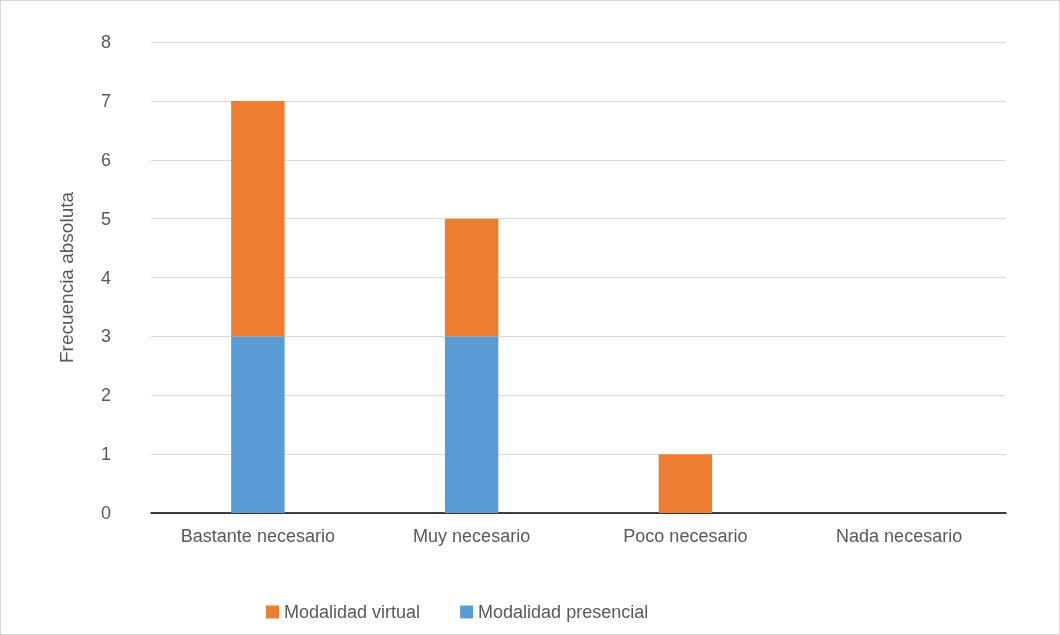  What do you see at coordinates (352, 612) in the screenshot?
I see `legend-label: Modalidad virtual` at bounding box center [352, 612].